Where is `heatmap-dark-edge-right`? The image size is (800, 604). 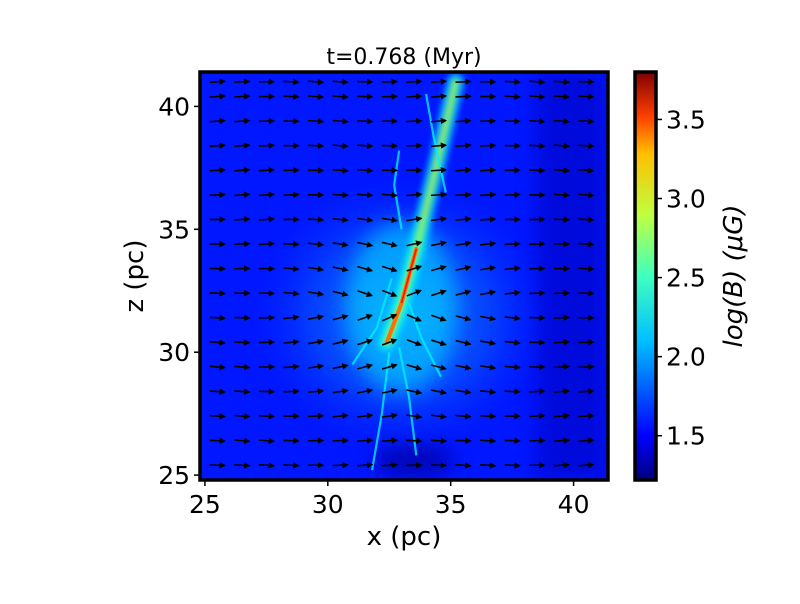 heatmap-dark-edge-right is located at coordinates (572, 276).